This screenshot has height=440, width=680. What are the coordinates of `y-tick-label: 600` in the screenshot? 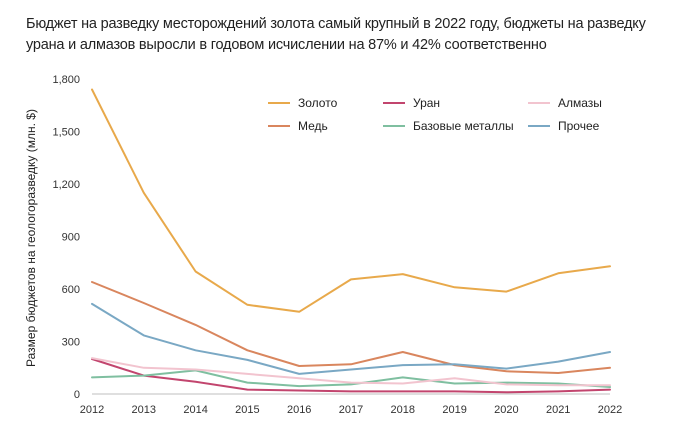 It's located at (71, 290).